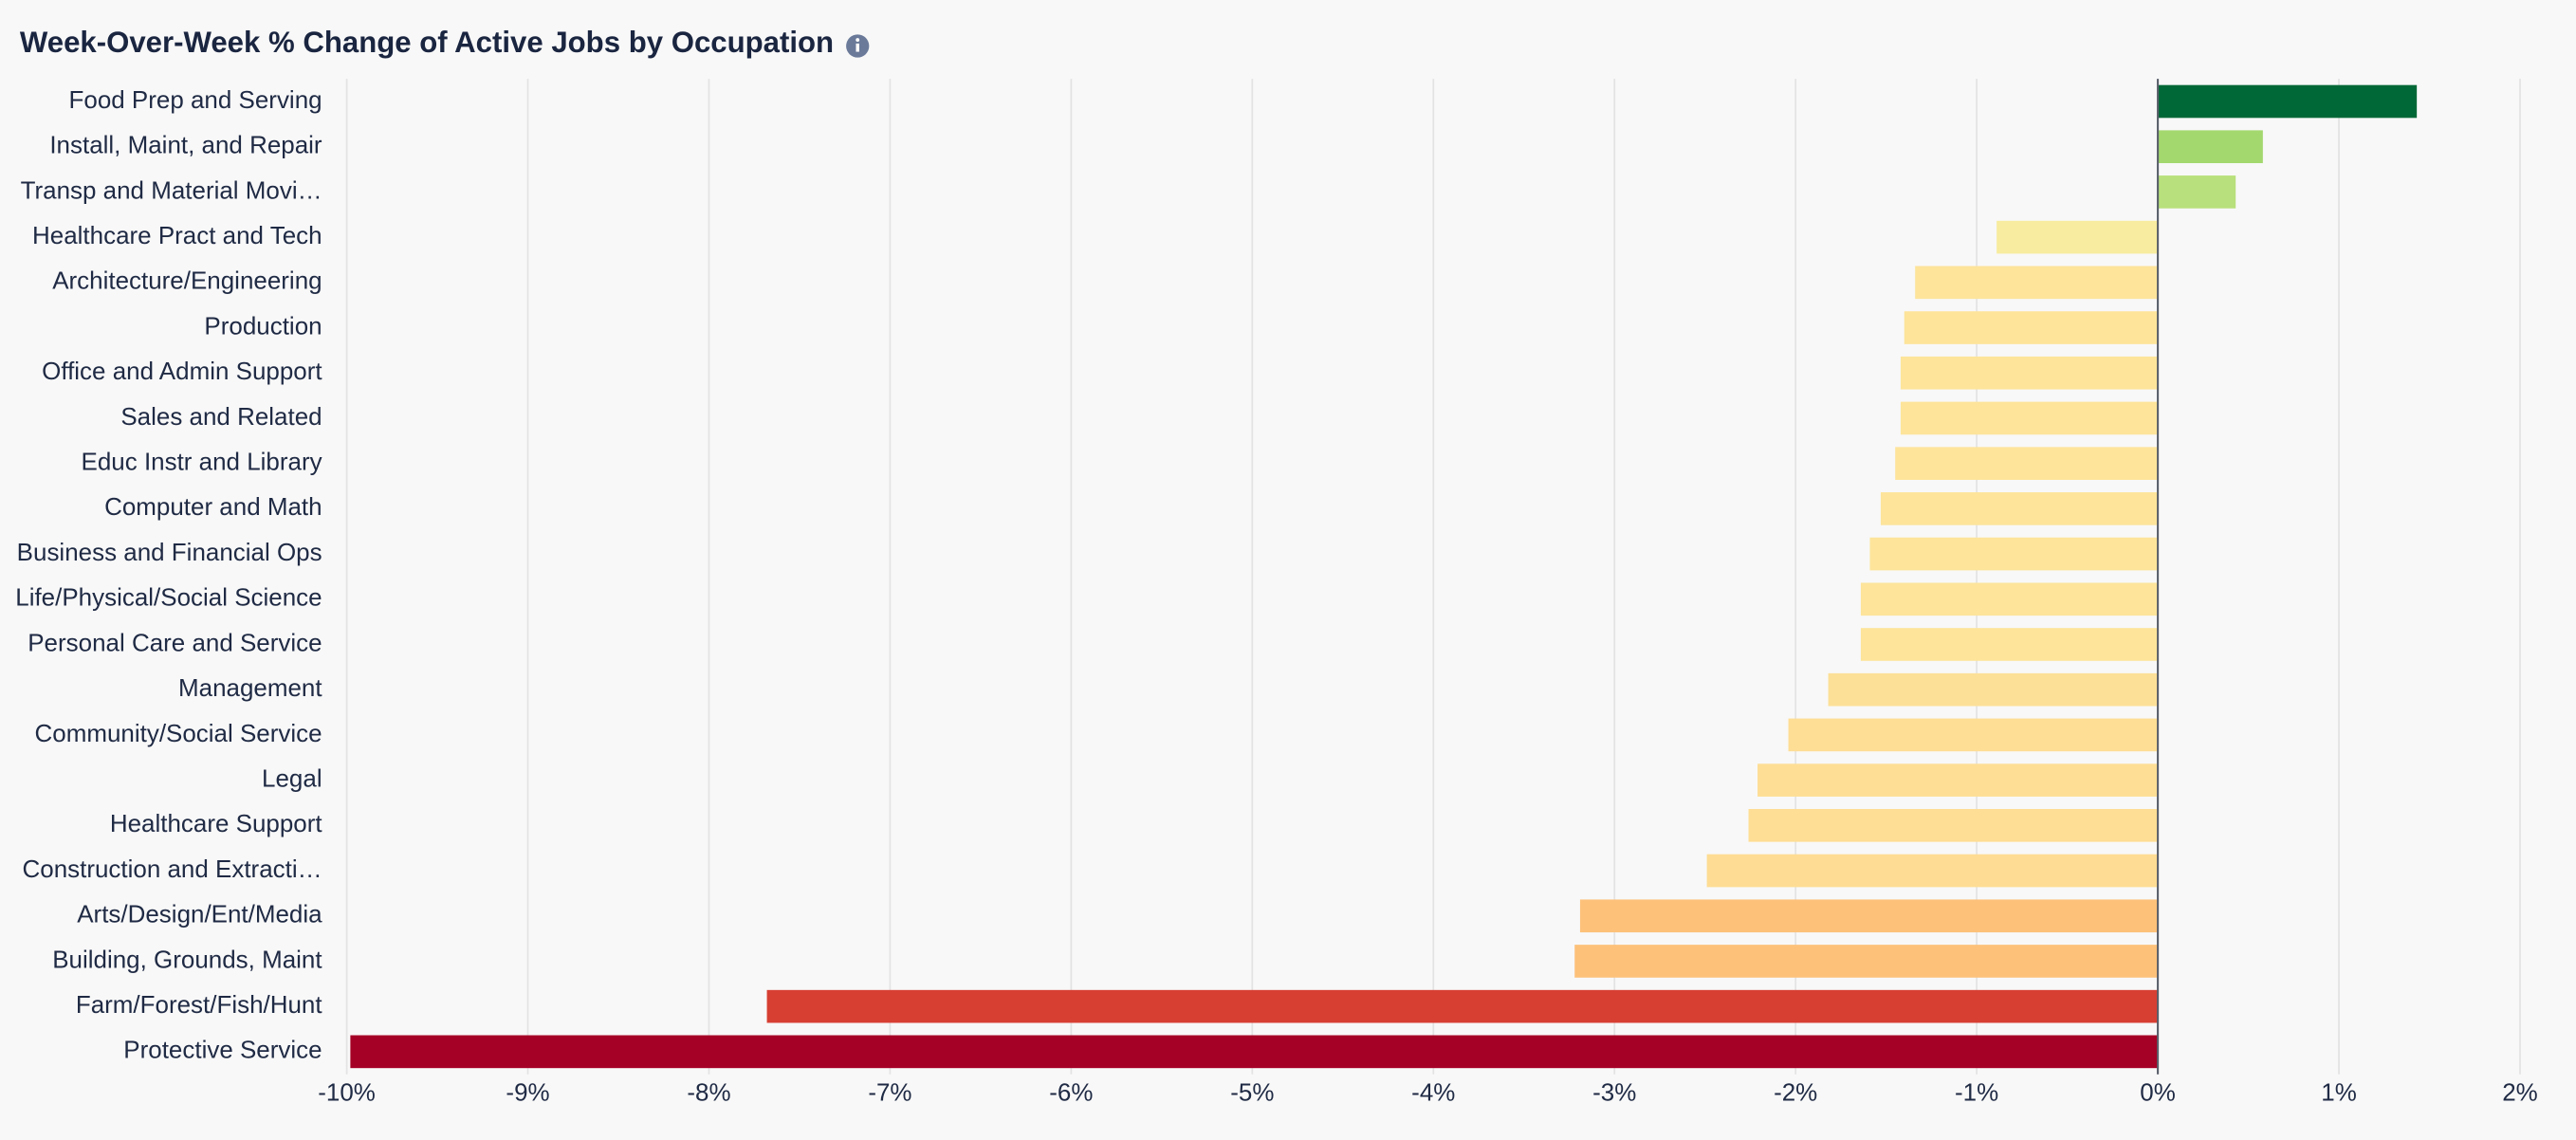 Image resolution: width=2576 pixels, height=1140 pixels. Describe the element at coordinates (221, 416) in the screenshot. I see `y-tick-label: Sales and Related` at that location.